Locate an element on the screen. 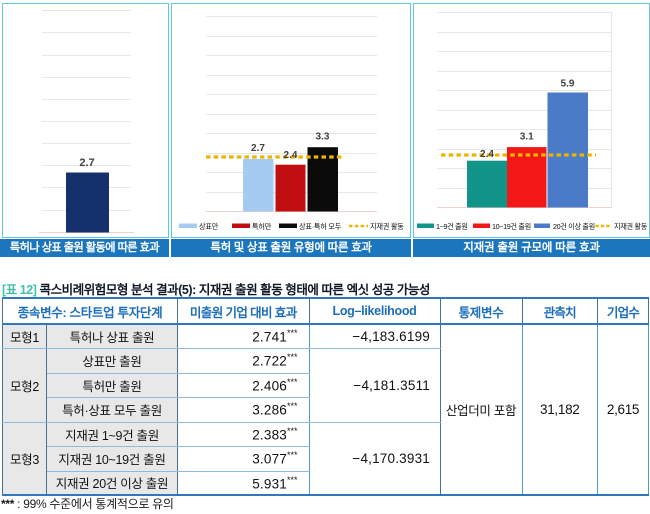  svg-text: 상표·특허 모두 is located at coordinates (320, 226).